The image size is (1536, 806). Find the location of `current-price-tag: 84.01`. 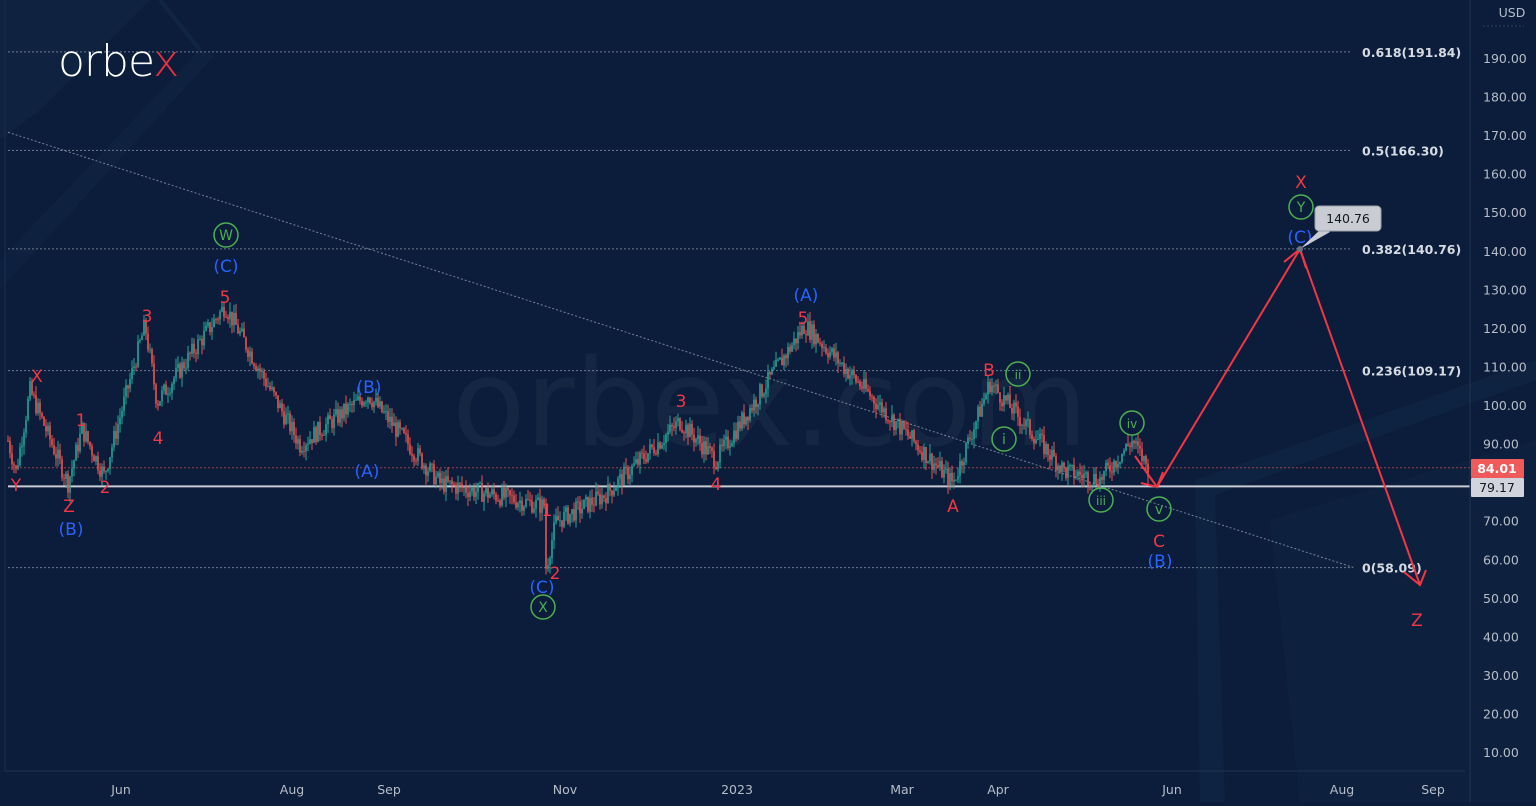

current-price-tag: 84.01 is located at coordinates (1497, 468).